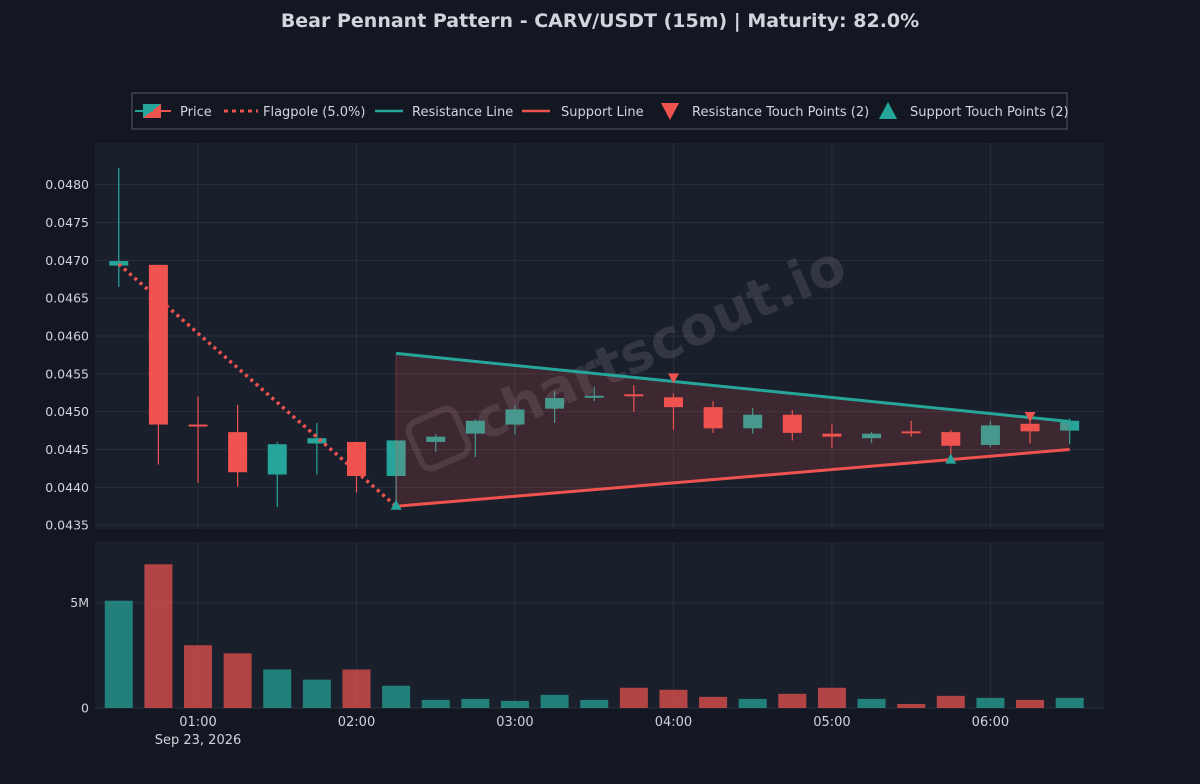 This screenshot has width=1200, height=784. I want to click on watermark-logo-icon, so click(438, 438).